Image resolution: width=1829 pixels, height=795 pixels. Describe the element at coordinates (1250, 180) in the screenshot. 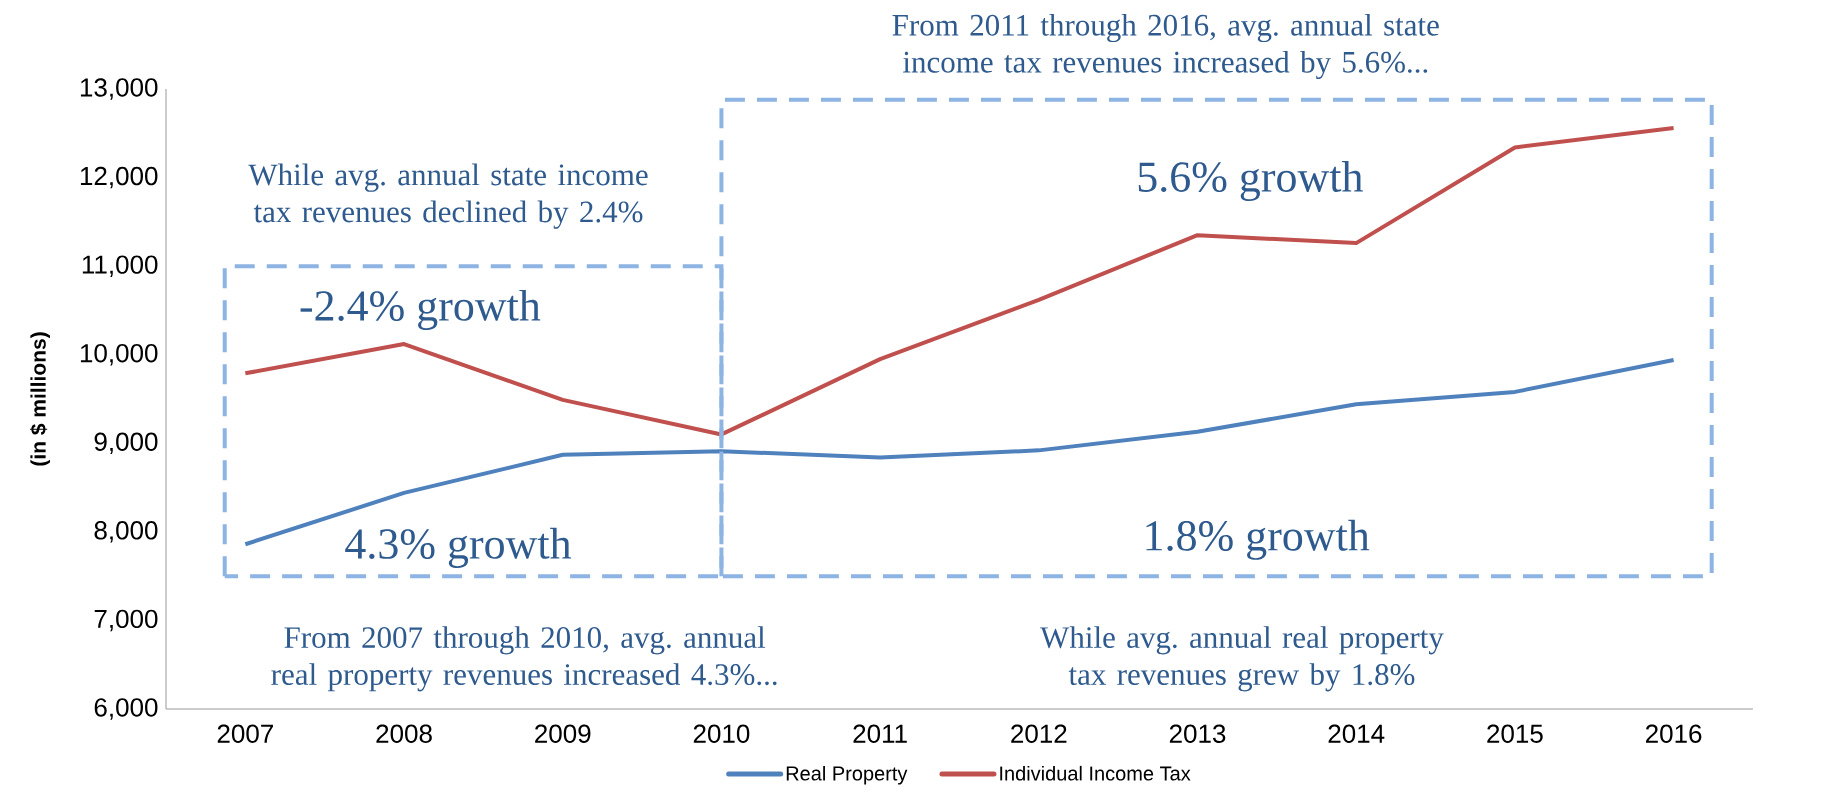

I see `annotation: 5.6% growth` at that location.